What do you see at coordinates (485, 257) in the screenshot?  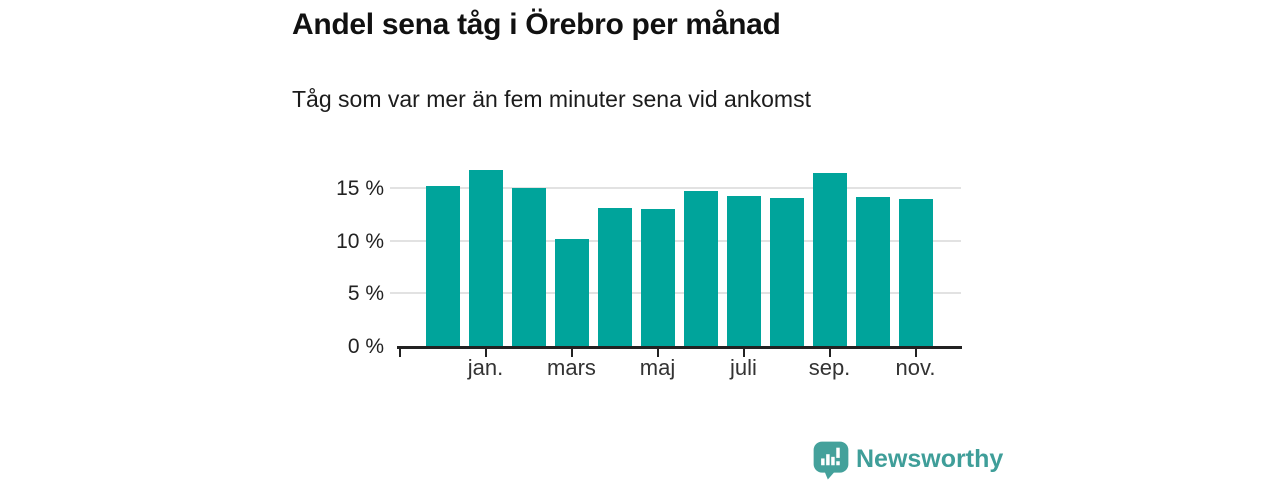 I see `bar-jan.` at bounding box center [485, 257].